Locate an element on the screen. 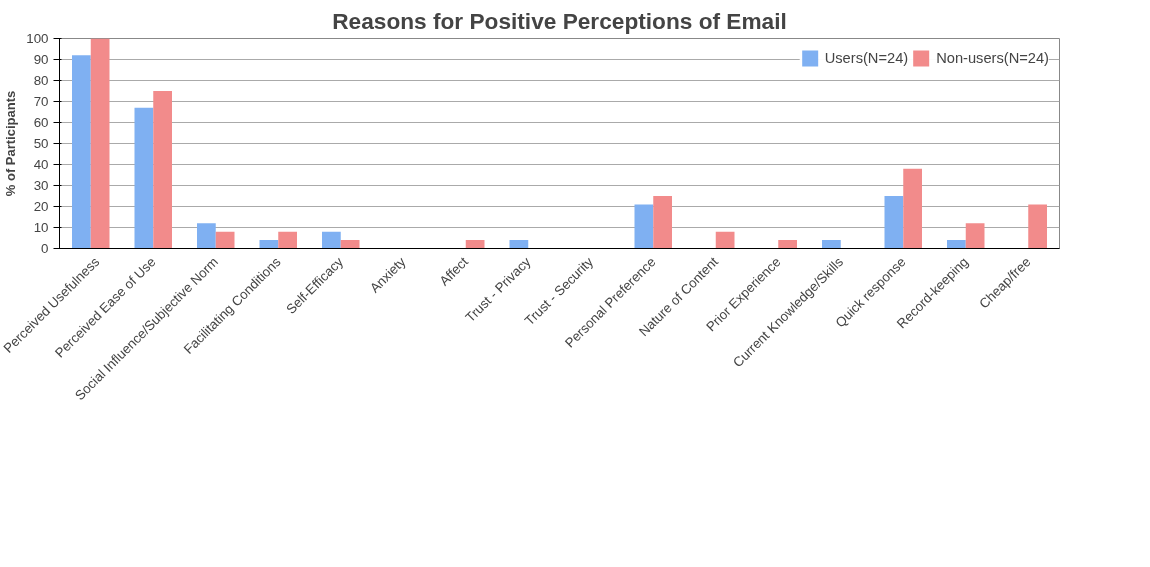 This screenshot has width=1150, height=567. y-tick-label: 40 is located at coordinates (41, 164).